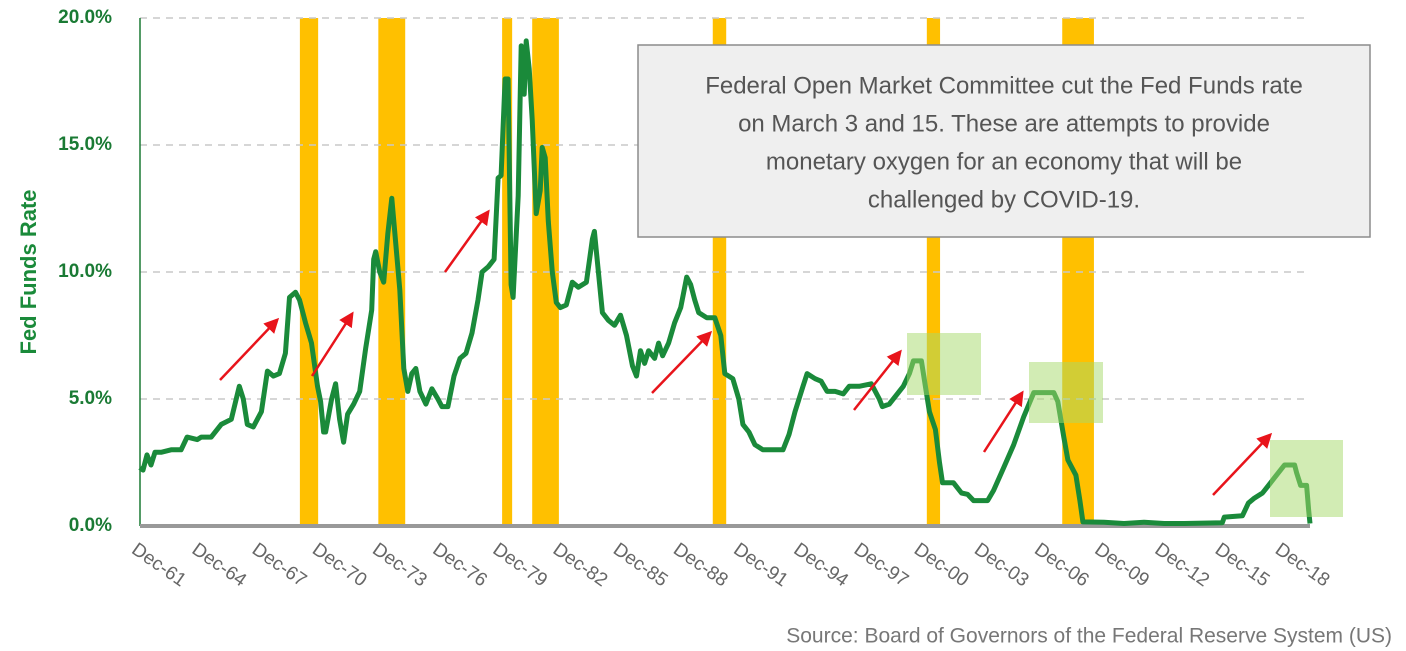 This screenshot has width=1406, height=651. I want to click on x-tick-label: Dec-00, so click(941, 565).